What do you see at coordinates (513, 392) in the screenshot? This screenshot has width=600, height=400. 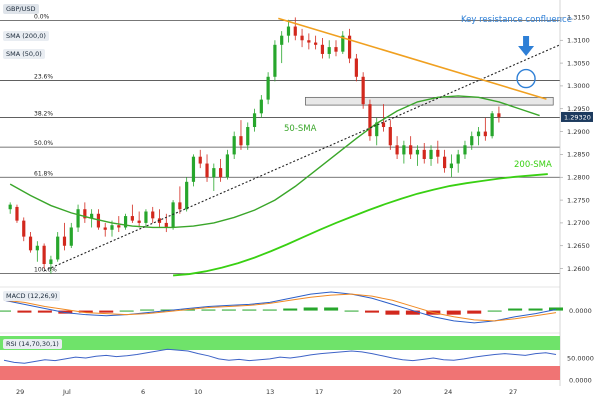 I see `x-tick-label: 27` at bounding box center [513, 392].